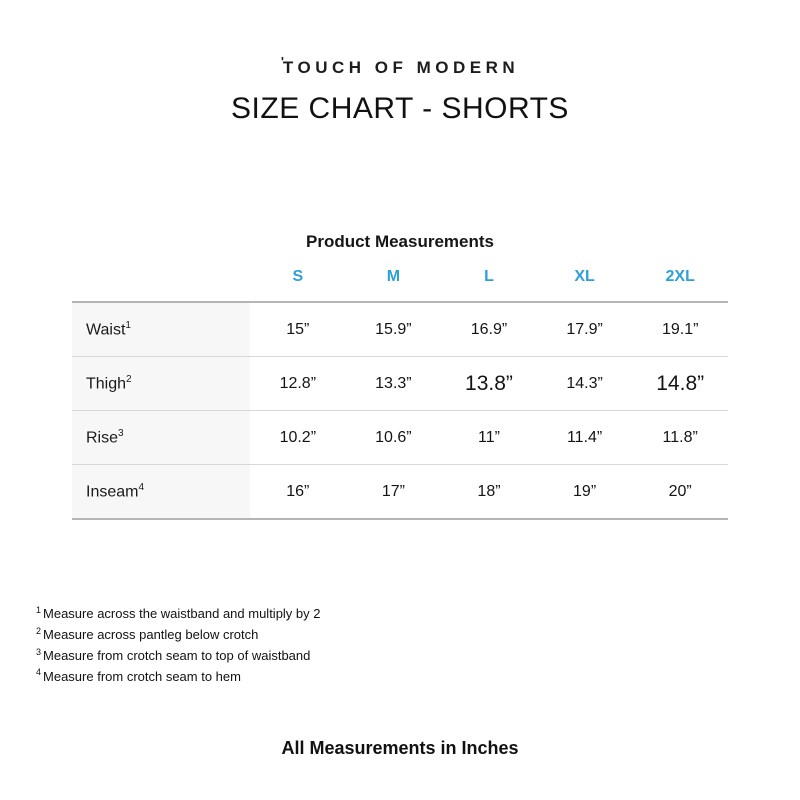 Image resolution: width=800 pixels, height=800 pixels. I want to click on row-label-text: Thigh, so click(106, 384).